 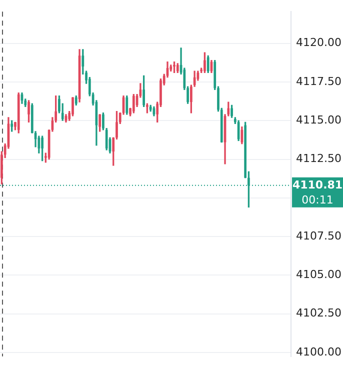 I want to click on y-tick-label: 4115.00, so click(x=319, y=119).